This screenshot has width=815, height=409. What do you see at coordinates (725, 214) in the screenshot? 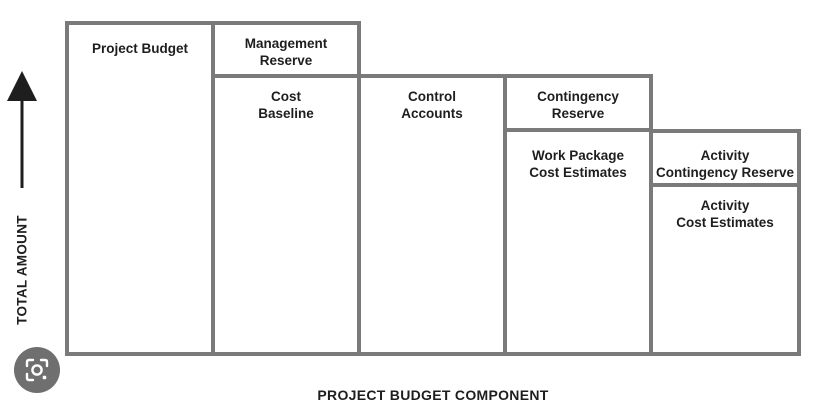
I see `activity-cost-estimates-label: Activity Cost Estimates` at bounding box center [725, 214].